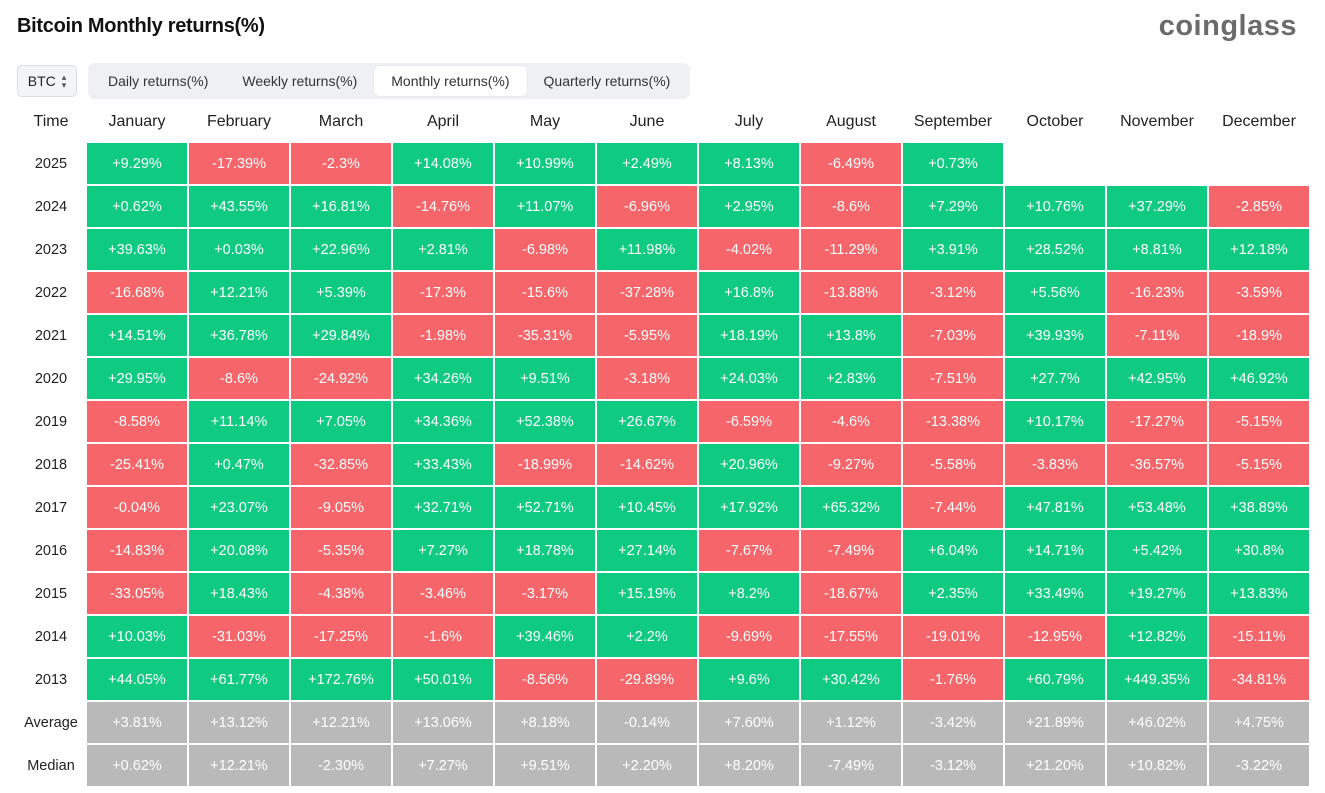 The image size is (1325, 793). I want to click on return-cell: +1.12%, so click(851, 722).